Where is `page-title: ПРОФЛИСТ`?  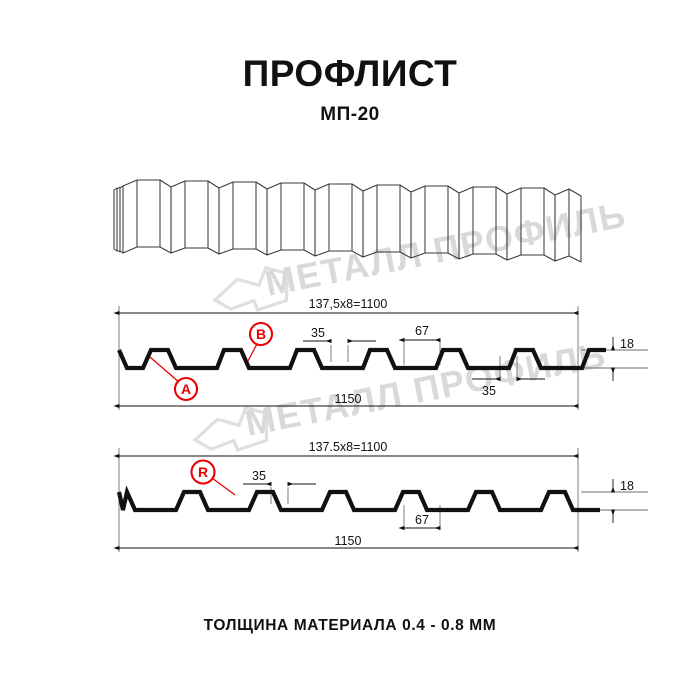
page-title: ПРОФЛИСТ is located at coordinates (350, 73).